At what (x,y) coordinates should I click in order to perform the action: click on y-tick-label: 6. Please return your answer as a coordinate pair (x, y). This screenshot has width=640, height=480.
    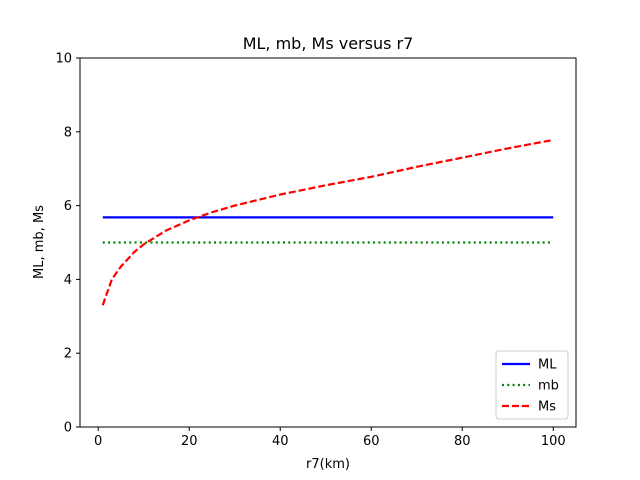
    Looking at the image, I should click on (68, 206).